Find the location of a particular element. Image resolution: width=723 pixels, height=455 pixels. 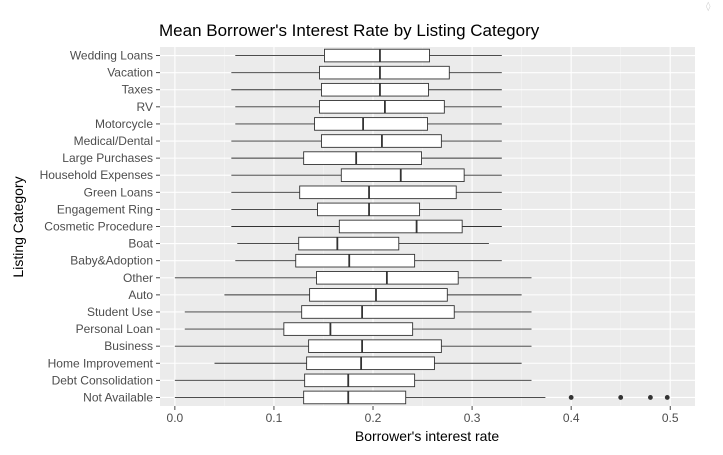

y-tick-label: Engagement Ring is located at coordinates (105, 209).